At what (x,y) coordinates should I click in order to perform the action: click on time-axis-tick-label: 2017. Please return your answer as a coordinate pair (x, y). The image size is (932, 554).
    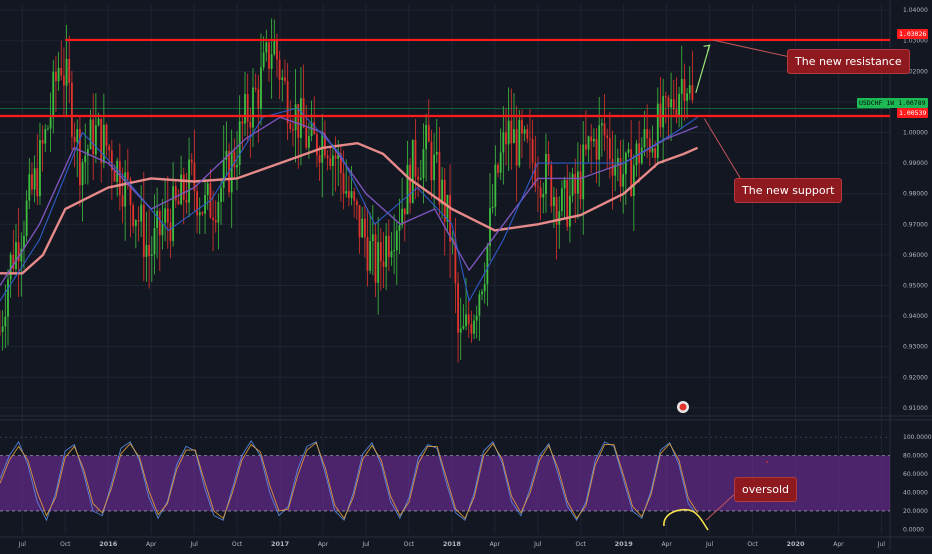
    Looking at the image, I should click on (280, 544).